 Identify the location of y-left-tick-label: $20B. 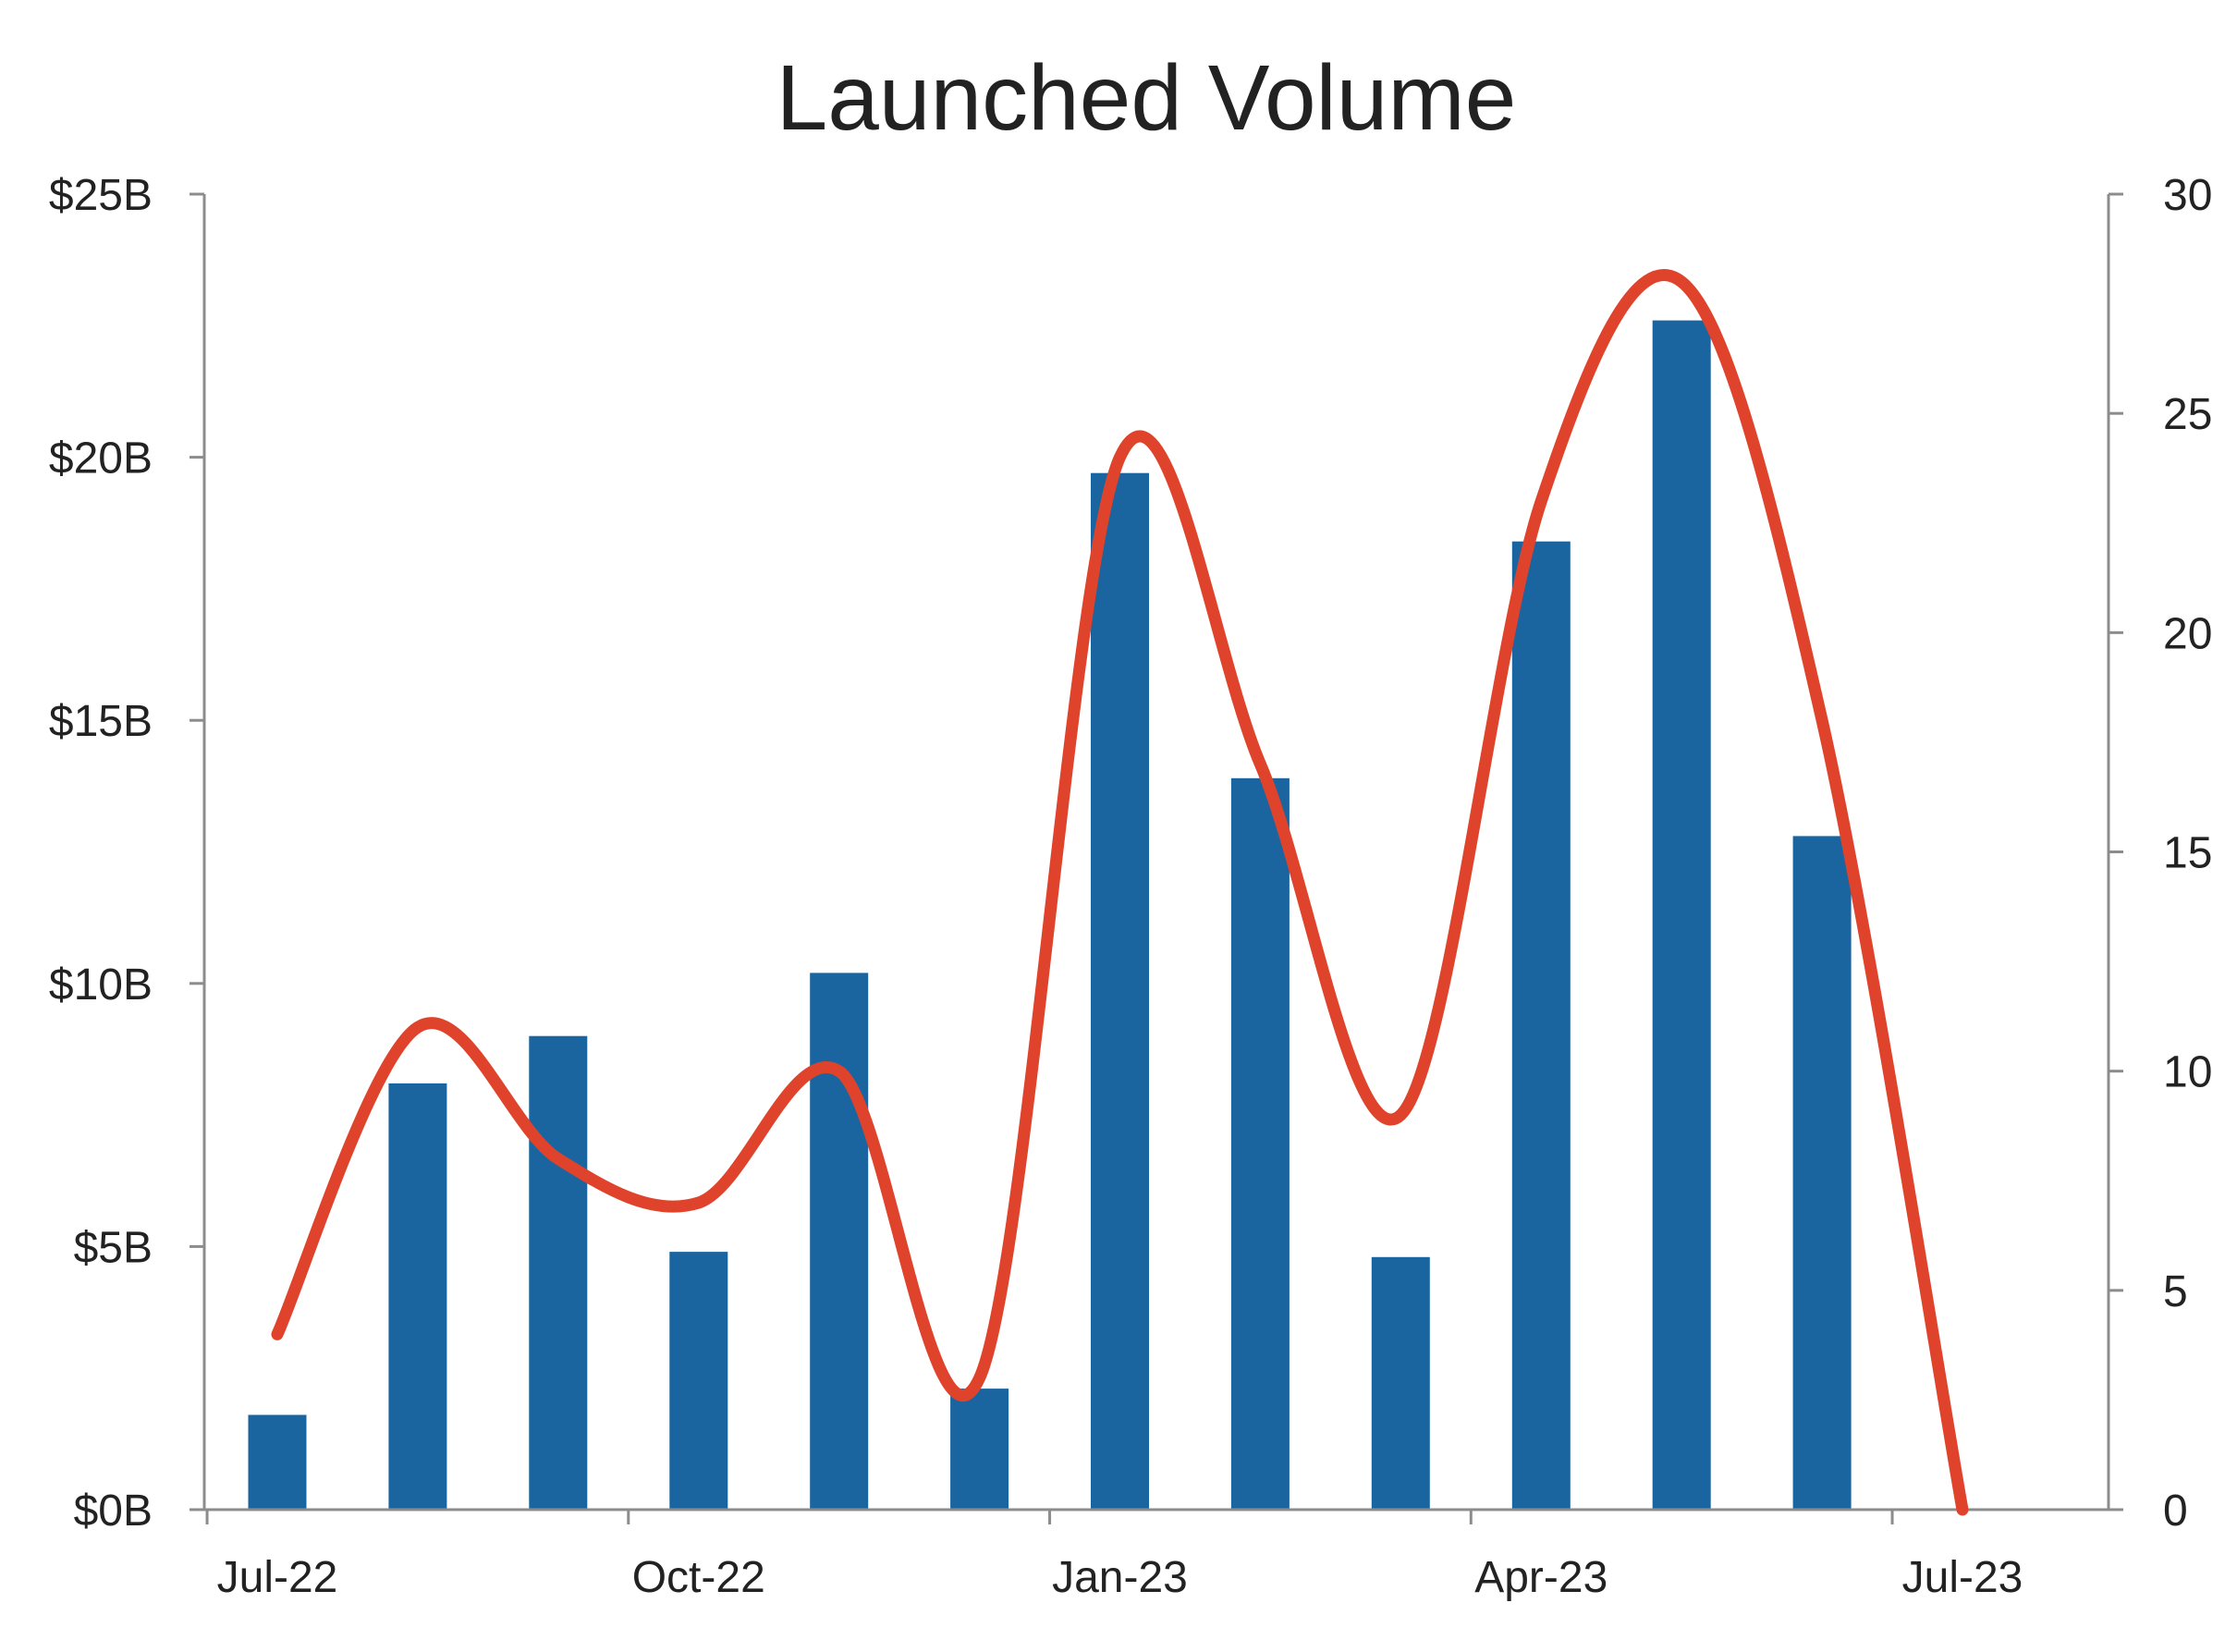
(101, 458).